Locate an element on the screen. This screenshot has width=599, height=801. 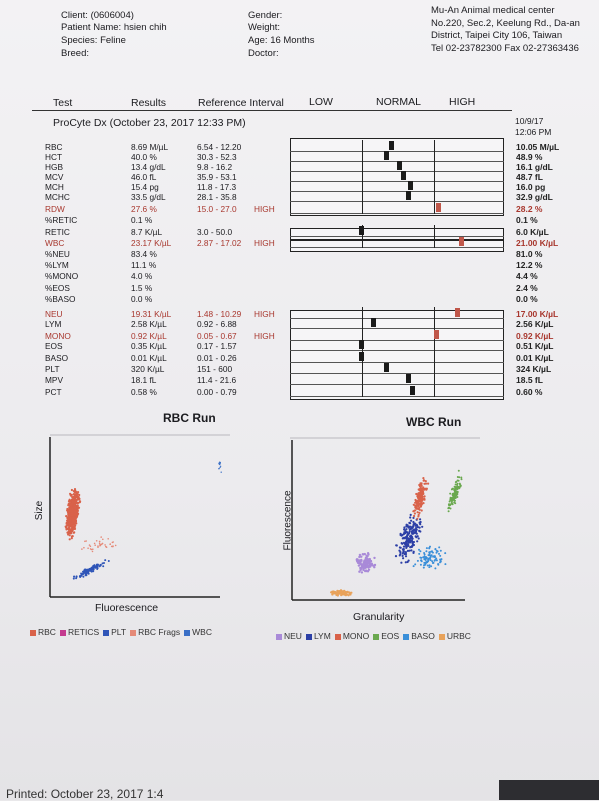
wbc-x-label: Granularity is located at coordinates (379, 617).